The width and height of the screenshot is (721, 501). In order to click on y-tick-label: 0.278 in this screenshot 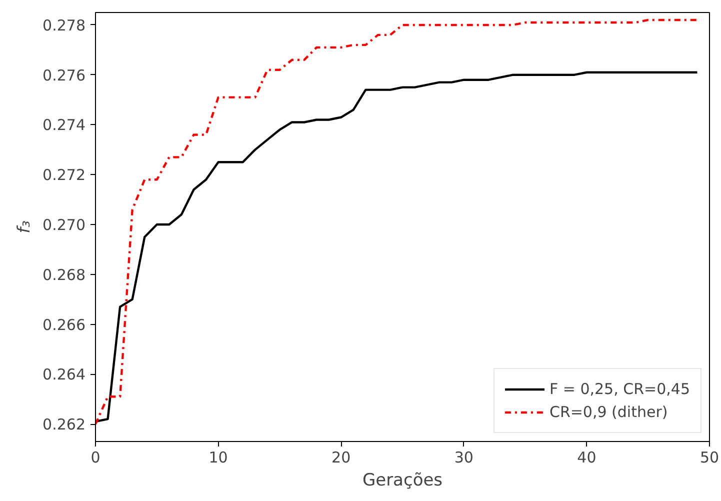, I will do `click(64, 25)`.